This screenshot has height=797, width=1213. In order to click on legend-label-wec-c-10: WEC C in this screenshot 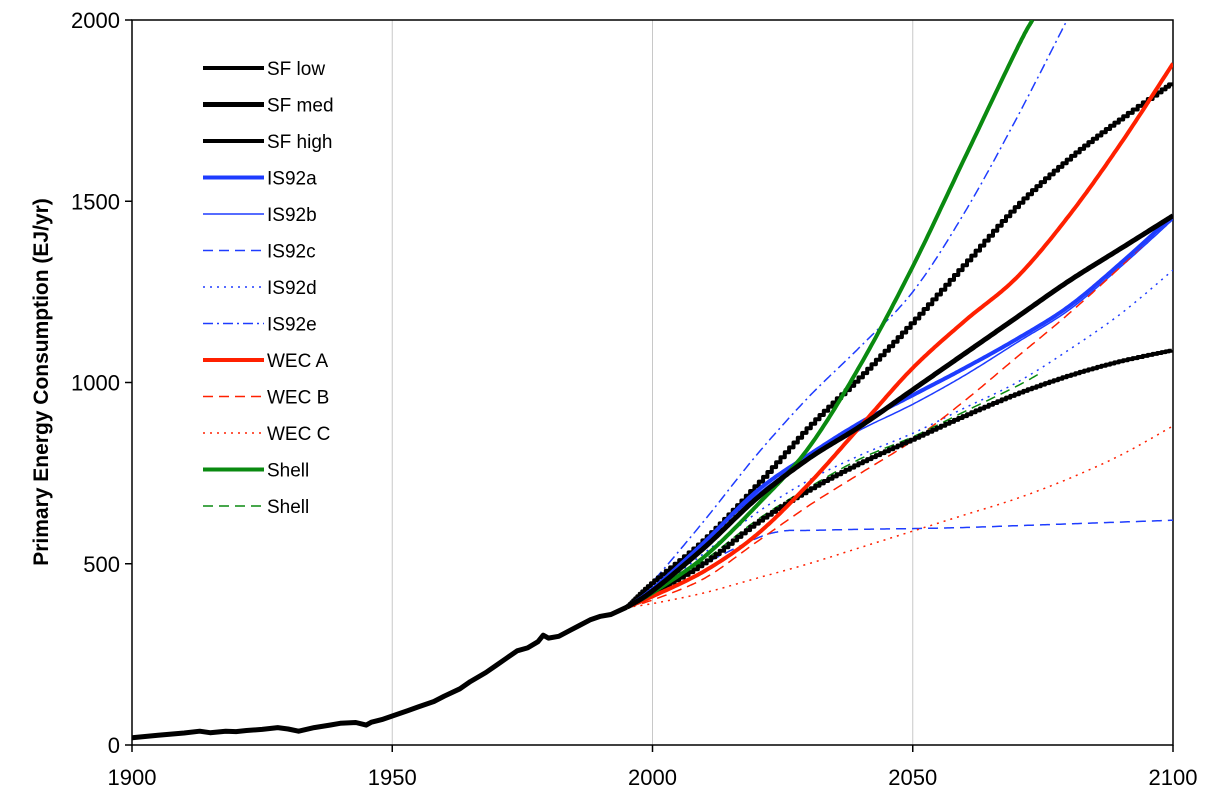, I will do `click(298, 434)`.